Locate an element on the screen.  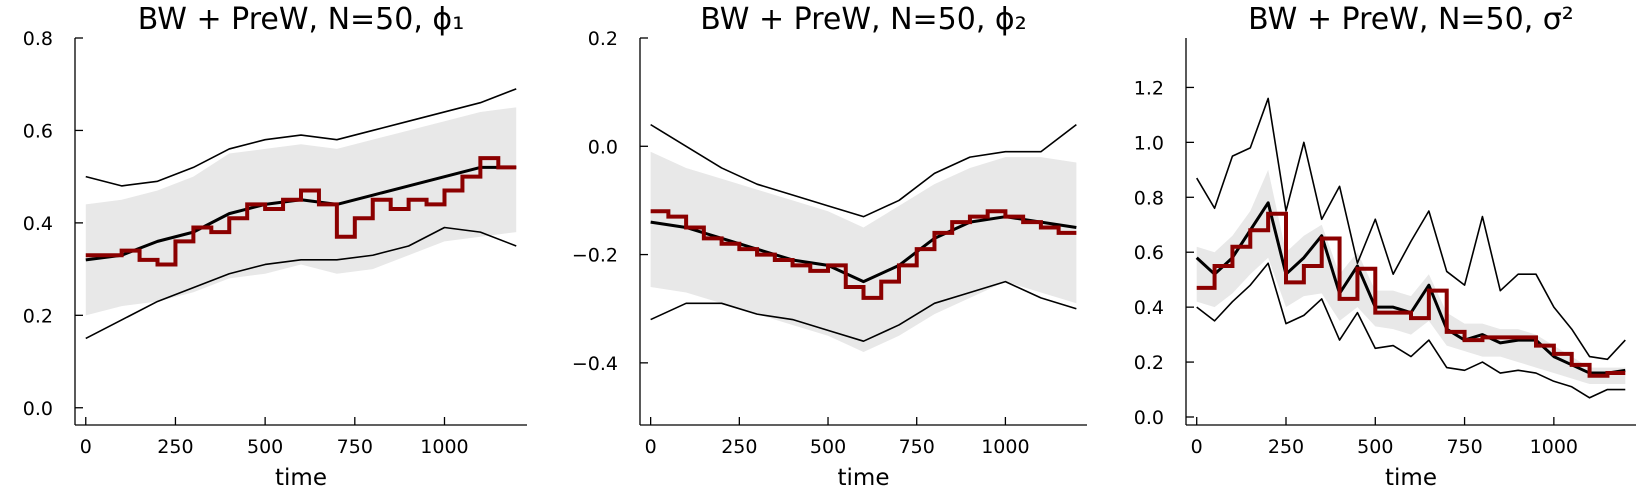
y-tick-label: 1.2 is located at coordinates (1149, 88).